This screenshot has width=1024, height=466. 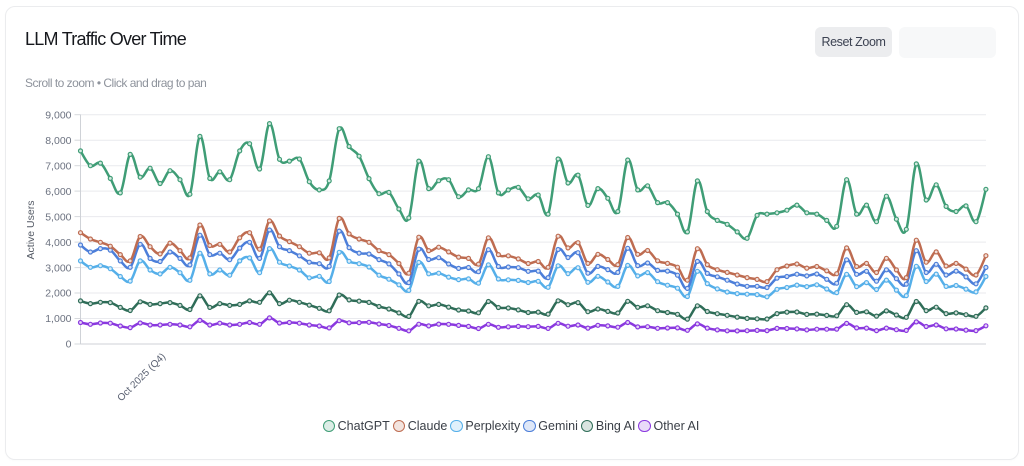 I want to click on svg-text: 9,000, so click(x=58, y=115).